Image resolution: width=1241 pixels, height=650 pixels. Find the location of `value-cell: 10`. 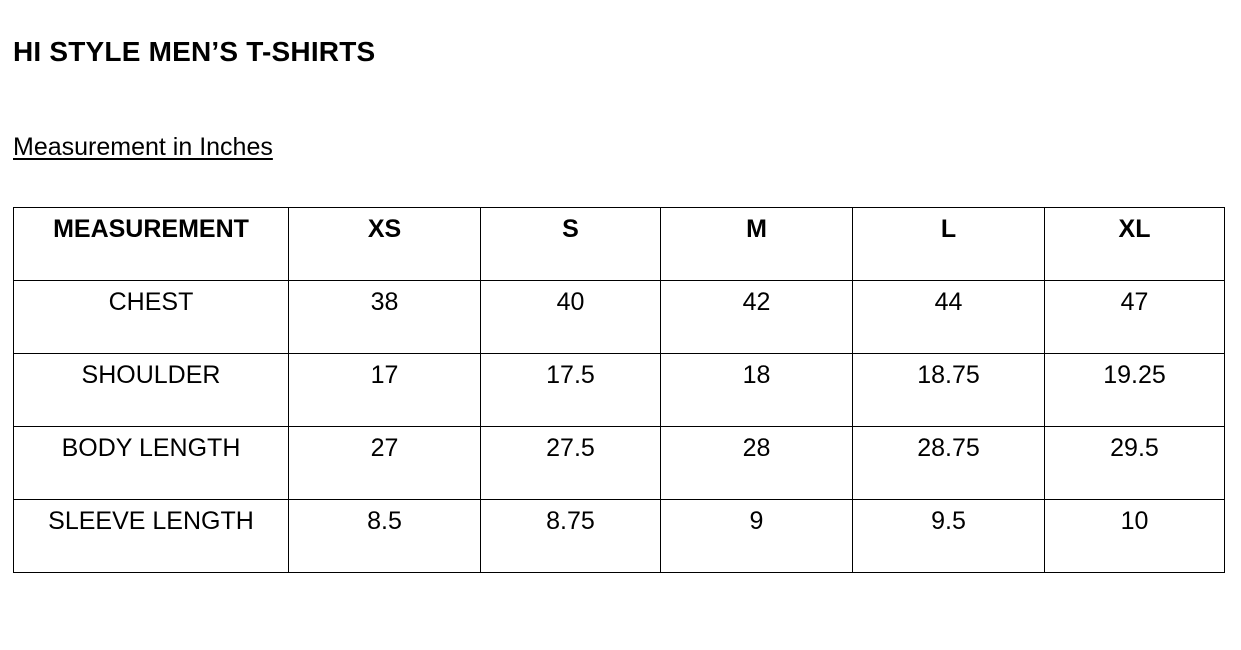

value-cell: 10 is located at coordinates (1134, 536).